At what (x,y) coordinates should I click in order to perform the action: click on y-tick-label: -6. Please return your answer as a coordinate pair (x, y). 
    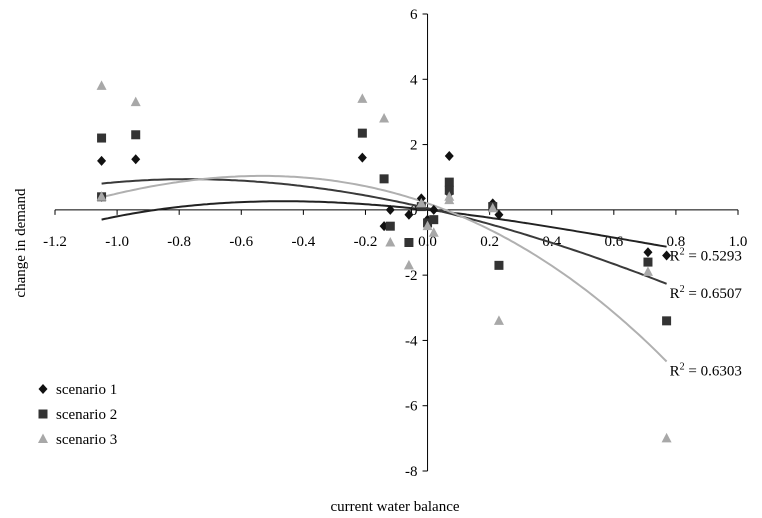
    Looking at the image, I should click on (411, 407).